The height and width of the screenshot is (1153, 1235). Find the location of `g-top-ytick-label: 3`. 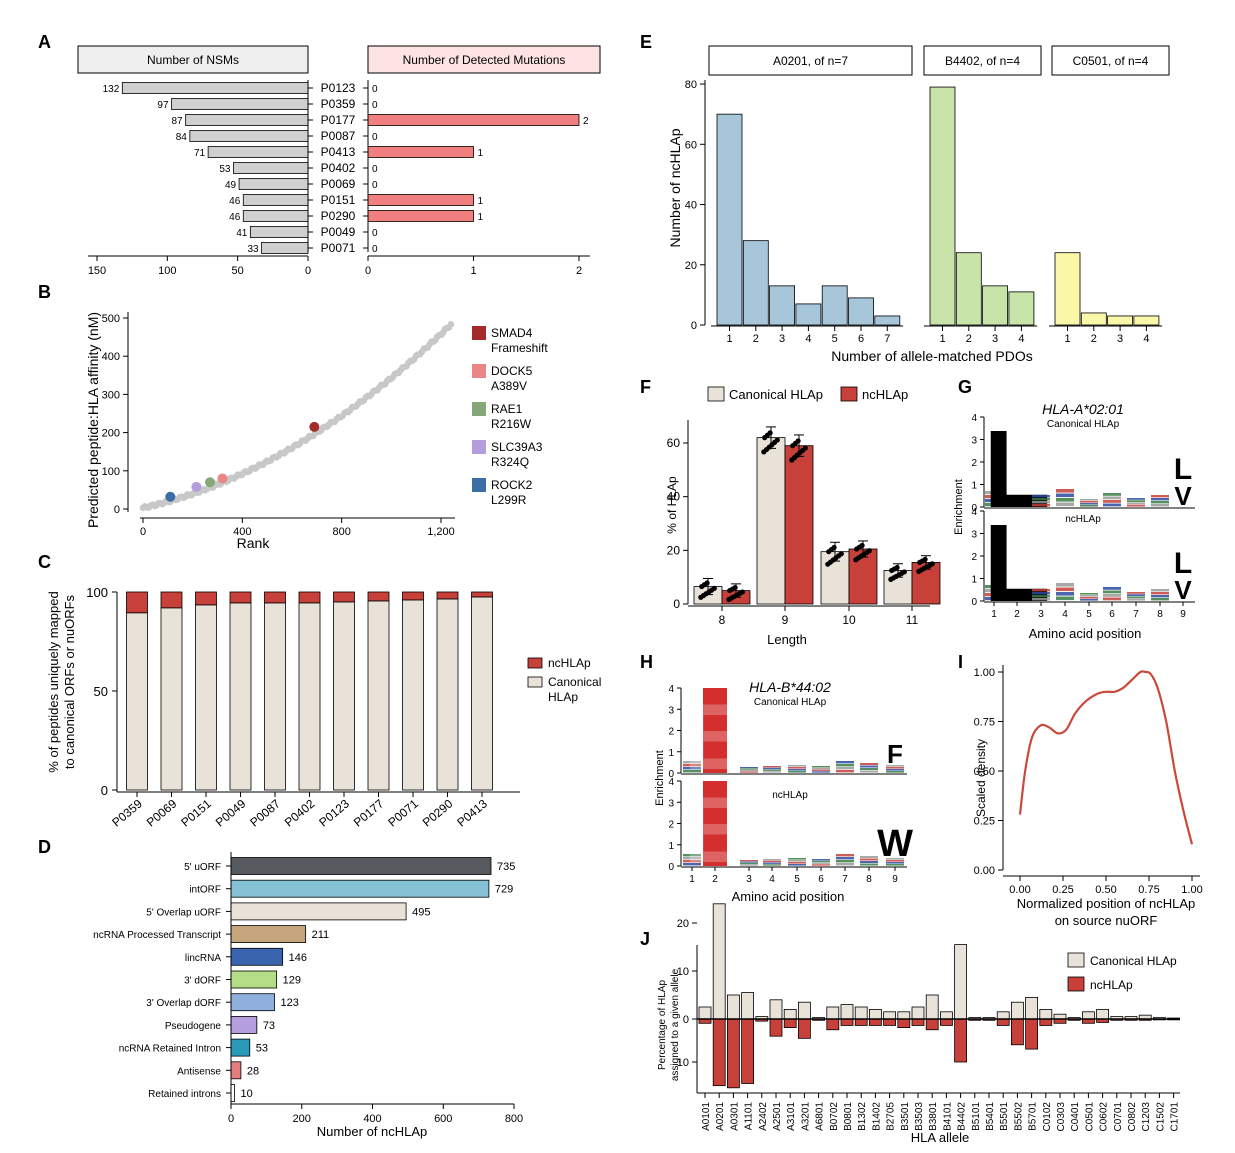

g-top-ytick-label: 3 is located at coordinates (974, 441).